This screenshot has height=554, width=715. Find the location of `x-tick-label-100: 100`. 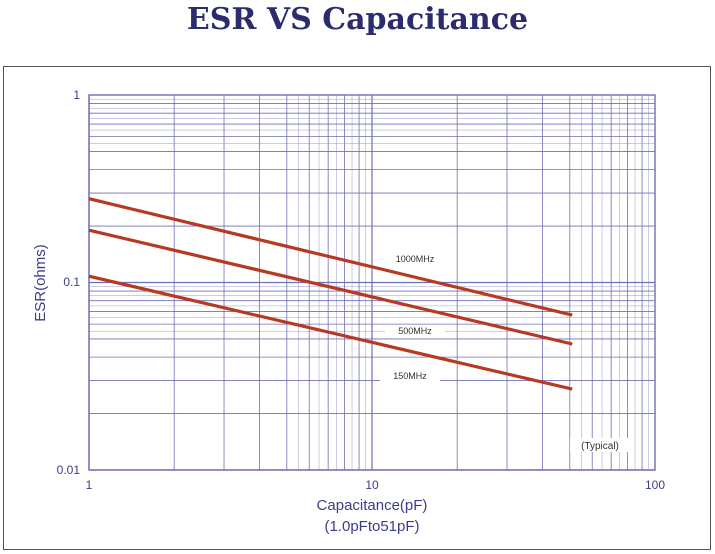

x-tick-label-100: 100 is located at coordinates (655, 485).